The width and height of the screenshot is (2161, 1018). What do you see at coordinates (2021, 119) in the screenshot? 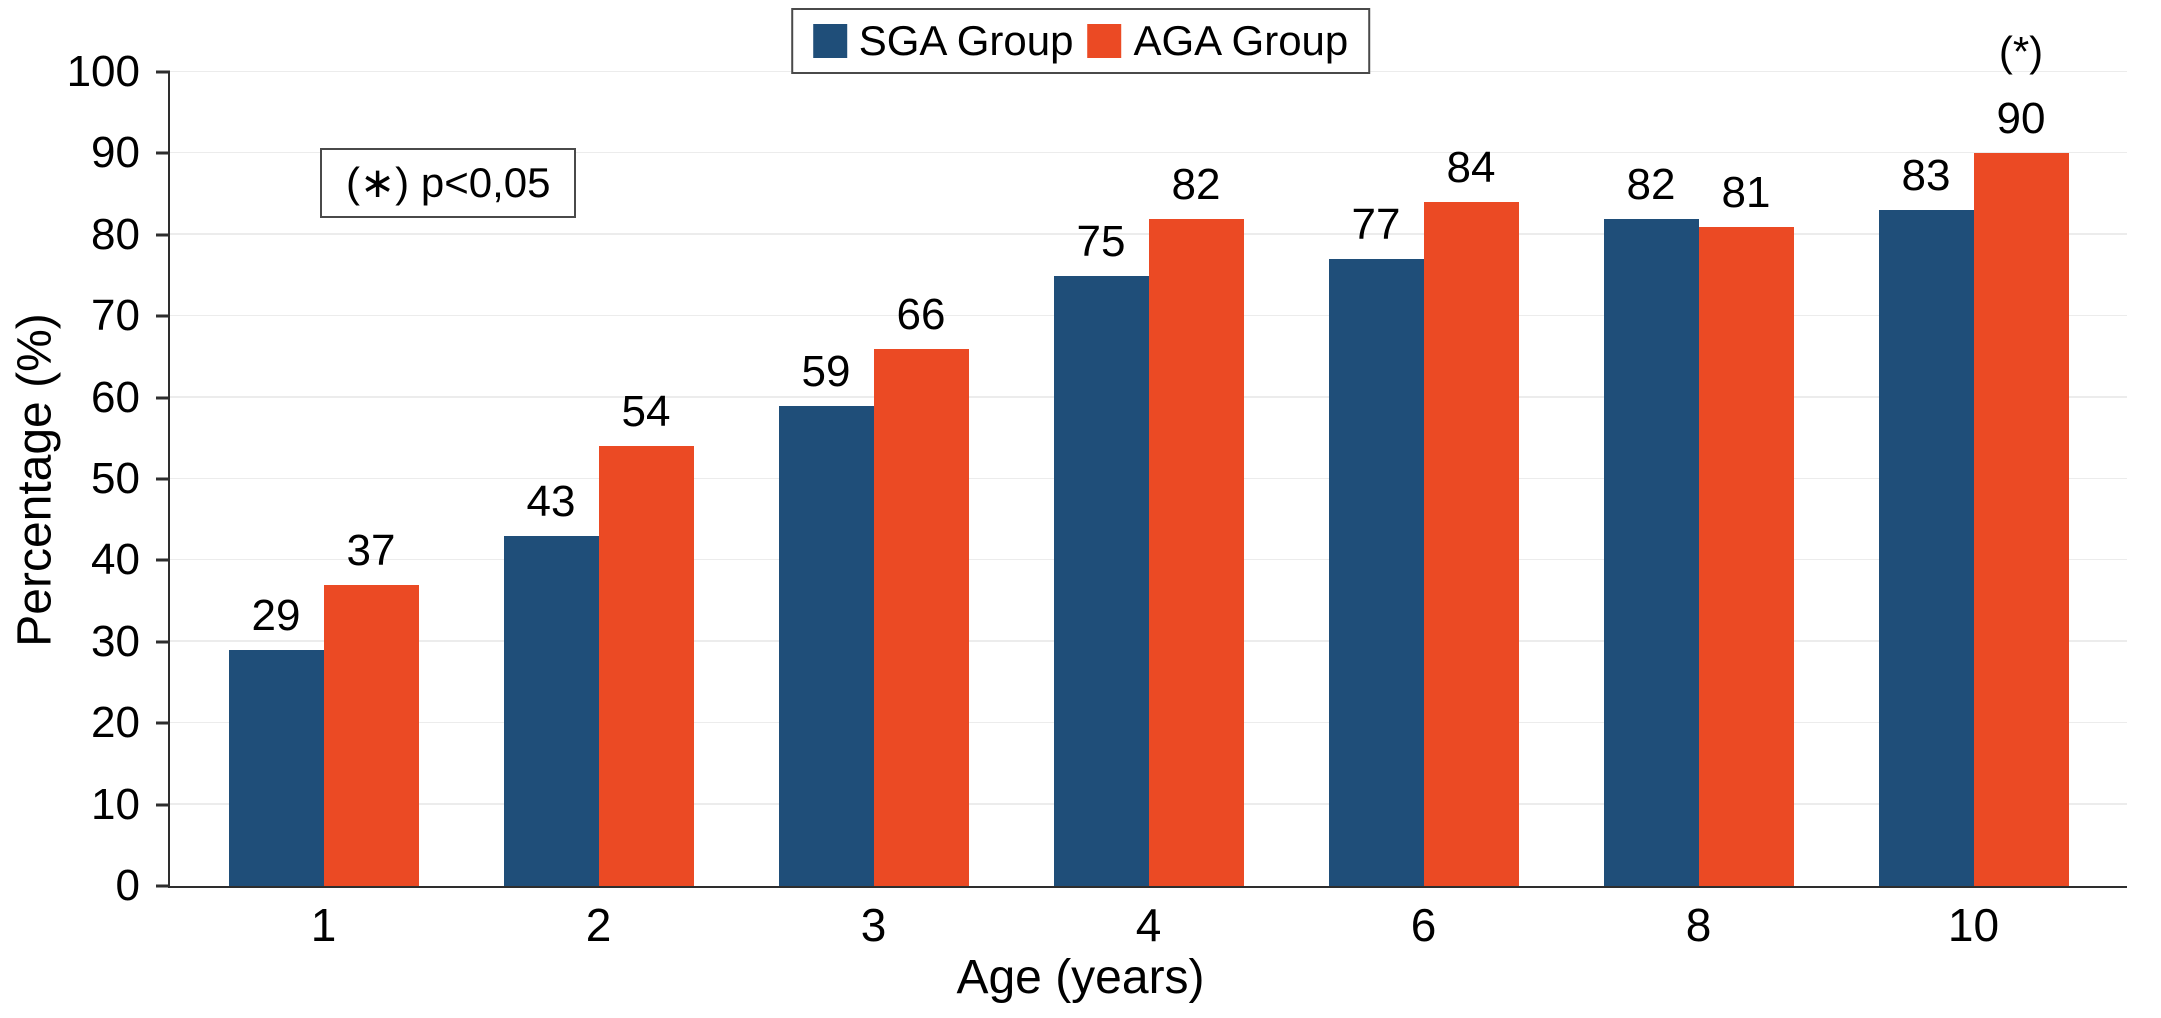
I see `bar-value-label: 90` at bounding box center [2021, 119].